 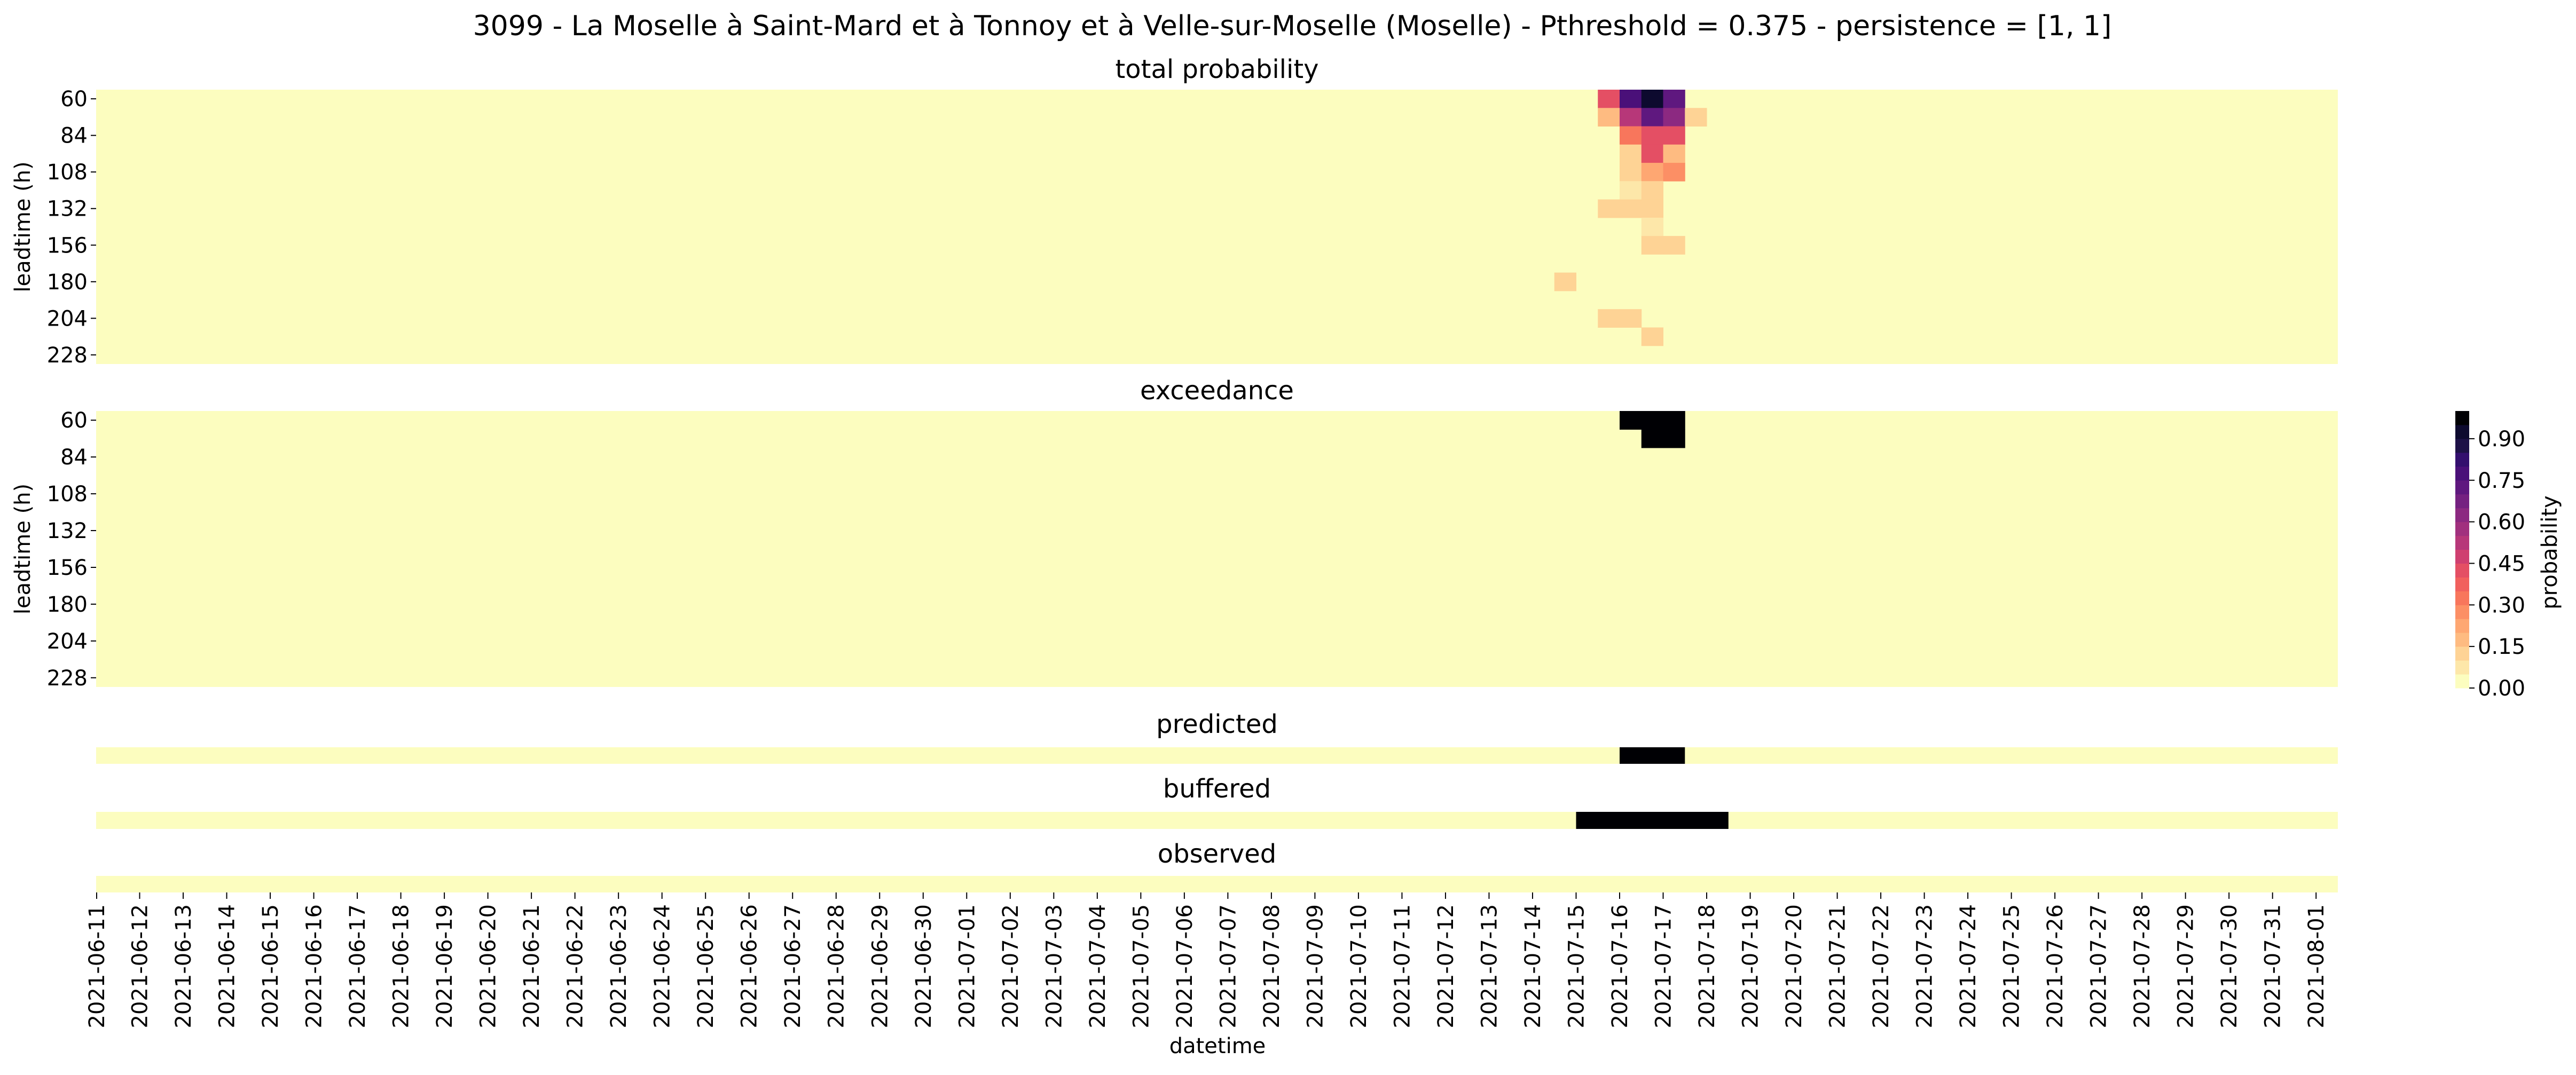 I want to click on x-tick-label: 2021-07-28, so click(x=2142, y=966).